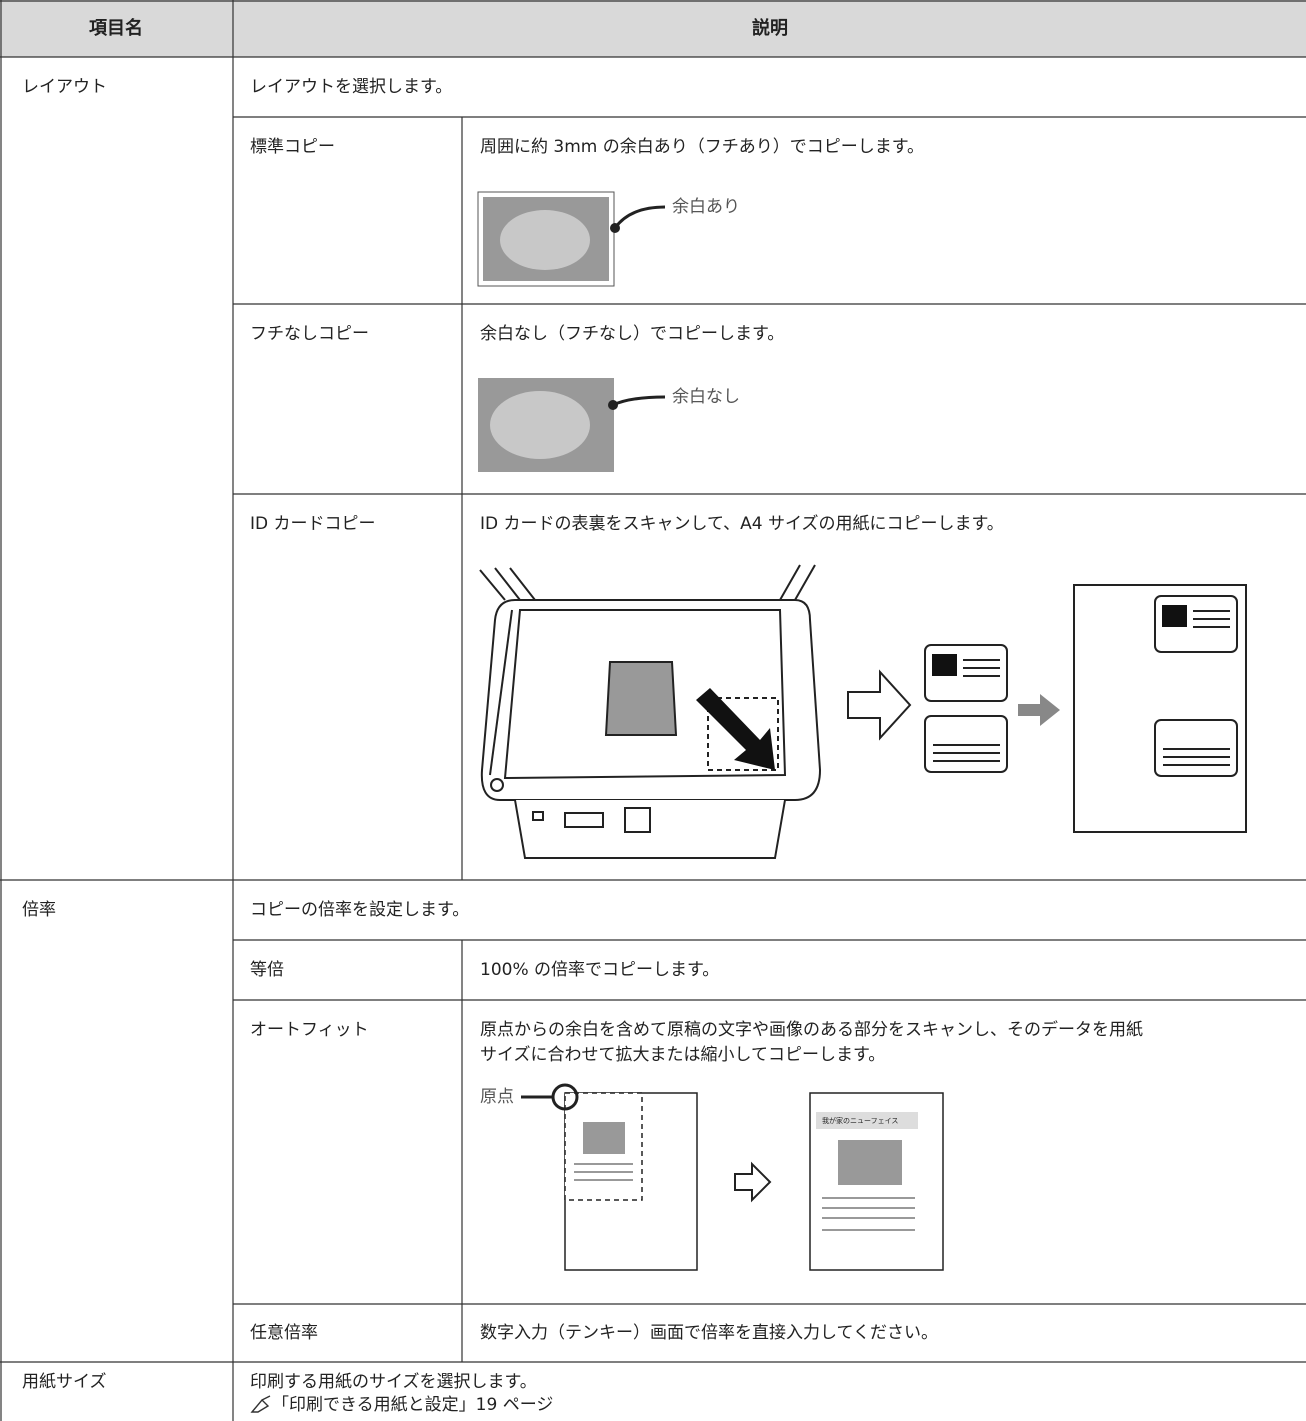 This screenshot has width=1306, height=1421. Describe the element at coordinates (64, 1382) in the screenshot. I see `item-name: 用紙サイズ` at that location.